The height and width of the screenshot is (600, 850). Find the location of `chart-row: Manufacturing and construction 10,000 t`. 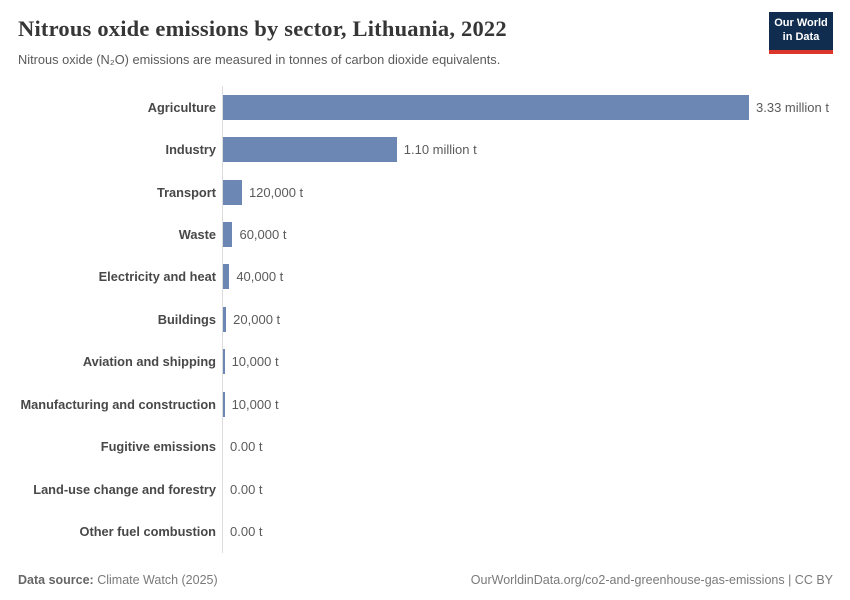

chart-row: Manufacturing and construction 10,000 t is located at coordinates (425, 404).